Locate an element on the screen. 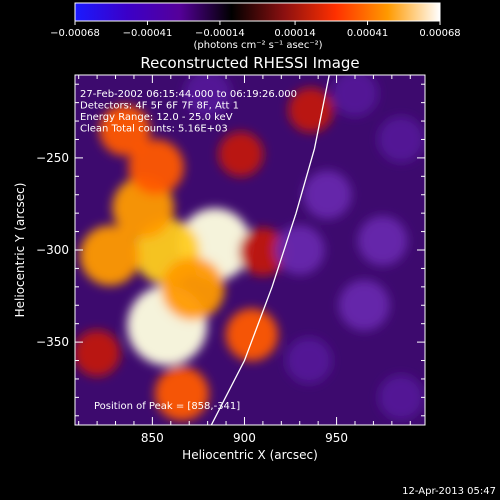 The image size is (500, 500). x-tick-label: 950 is located at coordinates (336, 438).